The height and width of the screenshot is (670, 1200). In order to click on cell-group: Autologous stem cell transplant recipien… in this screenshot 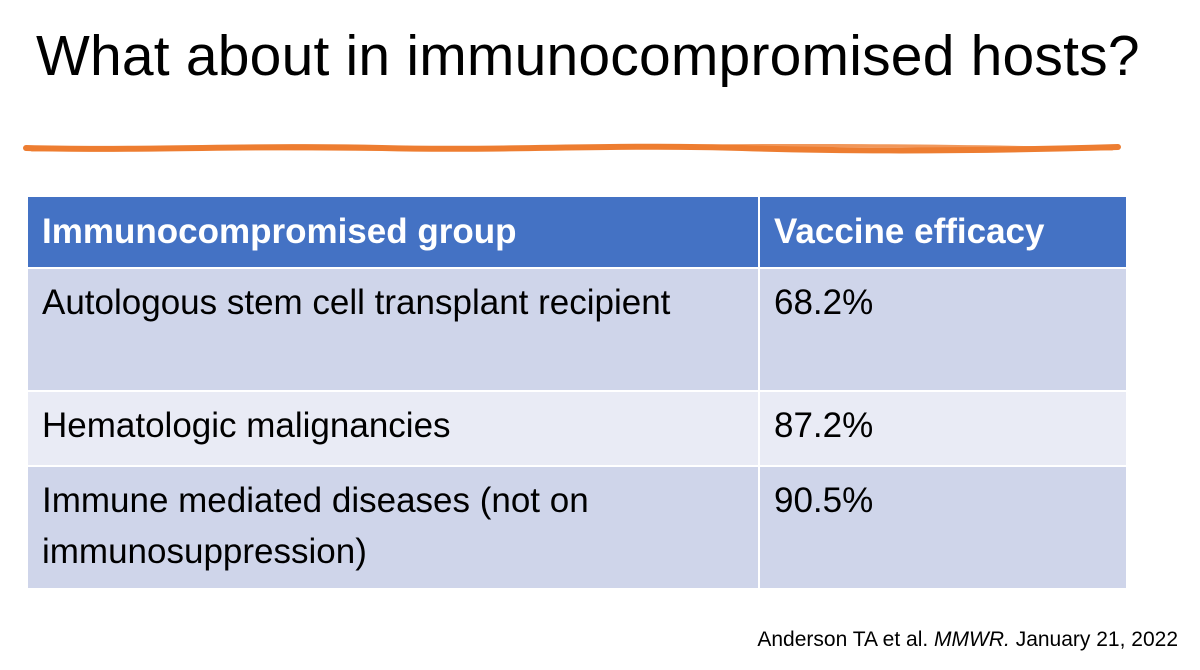, I will do `click(393, 329)`.